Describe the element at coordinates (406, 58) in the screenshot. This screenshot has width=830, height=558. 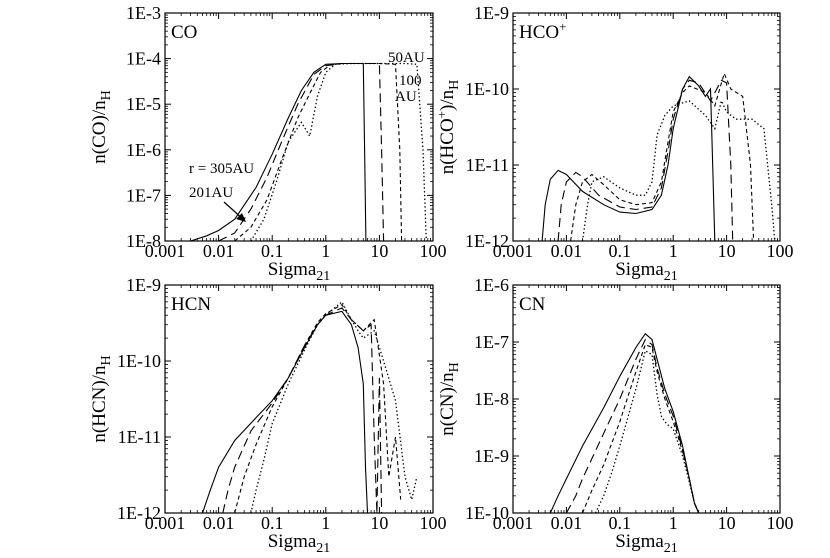
I see `annotation-label: 50AU` at that location.